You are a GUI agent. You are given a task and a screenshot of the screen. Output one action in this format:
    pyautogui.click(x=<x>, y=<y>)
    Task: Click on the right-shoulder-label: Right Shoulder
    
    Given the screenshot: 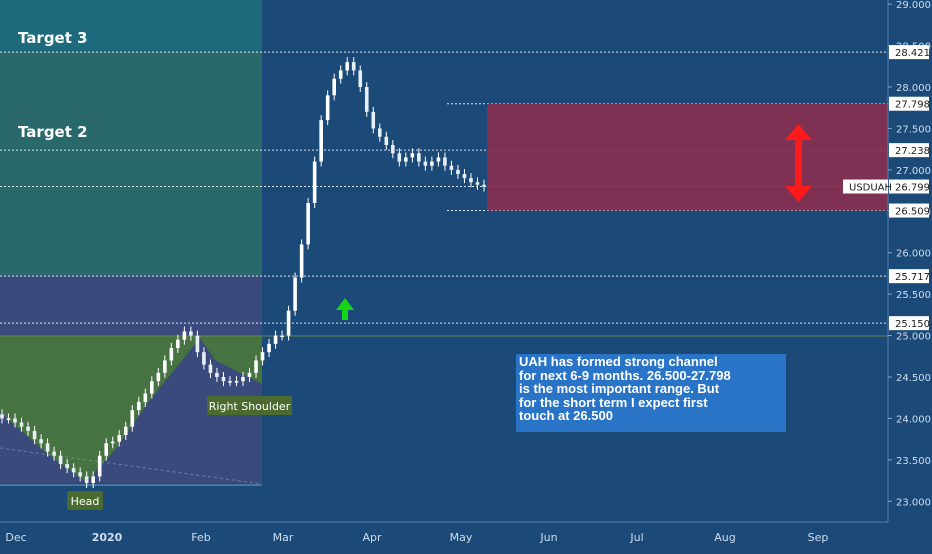 What is the action you would take?
    pyautogui.click(x=250, y=406)
    